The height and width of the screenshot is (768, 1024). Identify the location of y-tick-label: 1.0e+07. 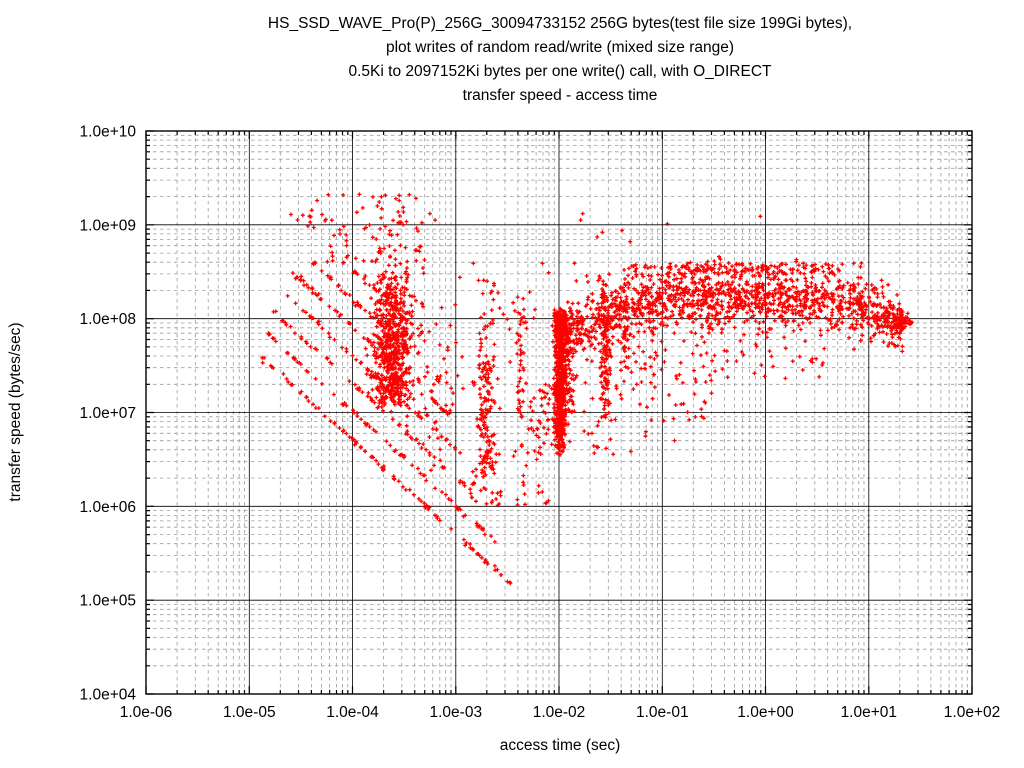
(108, 413).